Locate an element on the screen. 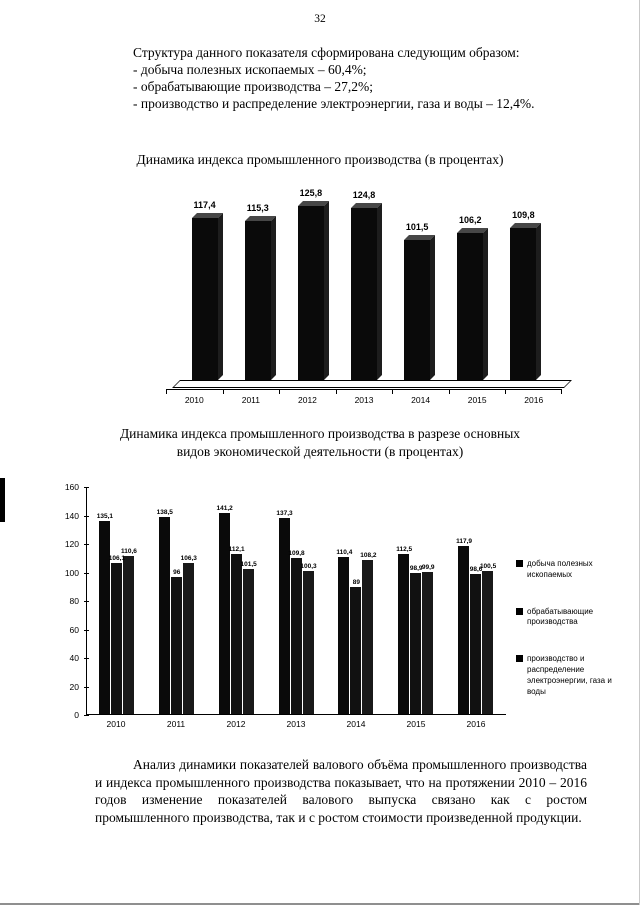  chart2-group: 138,5 96 106,3 is located at coordinates (177, 600).